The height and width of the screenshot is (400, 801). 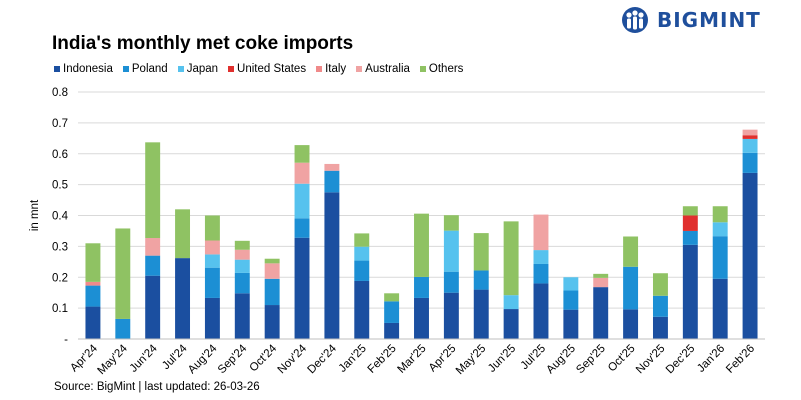 I want to click on x-tick-label: Nov'24, so click(x=293, y=359).